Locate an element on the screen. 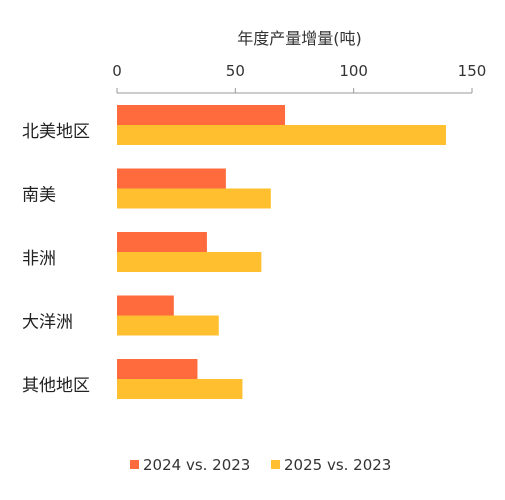 This screenshot has height=500, width=505. category-label: 非洲 is located at coordinates (39, 259).